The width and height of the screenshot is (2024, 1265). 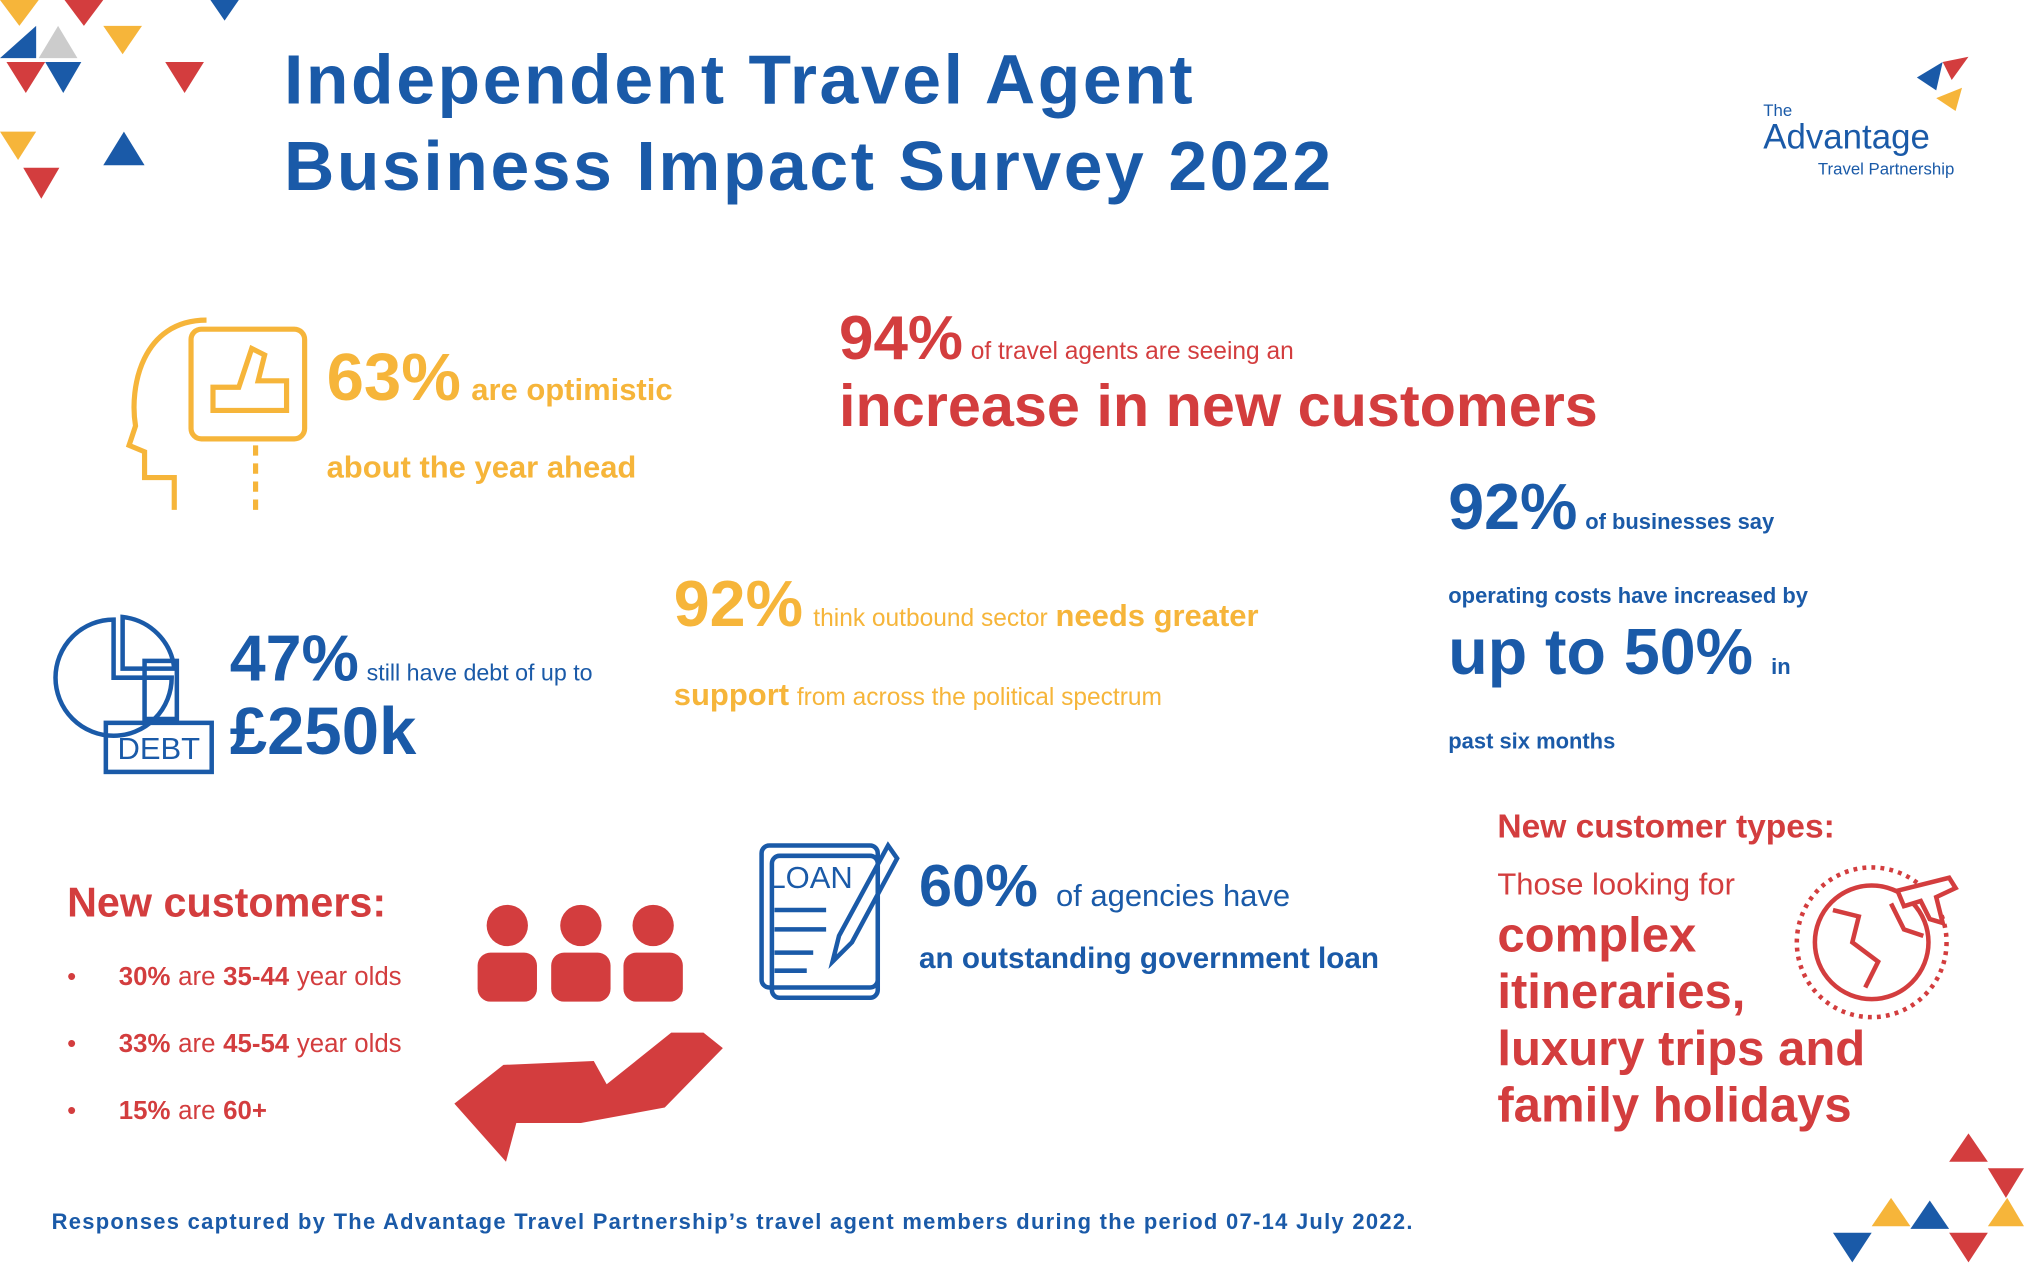 I want to click on icon-label: LOAN, so click(x=810, y=877).